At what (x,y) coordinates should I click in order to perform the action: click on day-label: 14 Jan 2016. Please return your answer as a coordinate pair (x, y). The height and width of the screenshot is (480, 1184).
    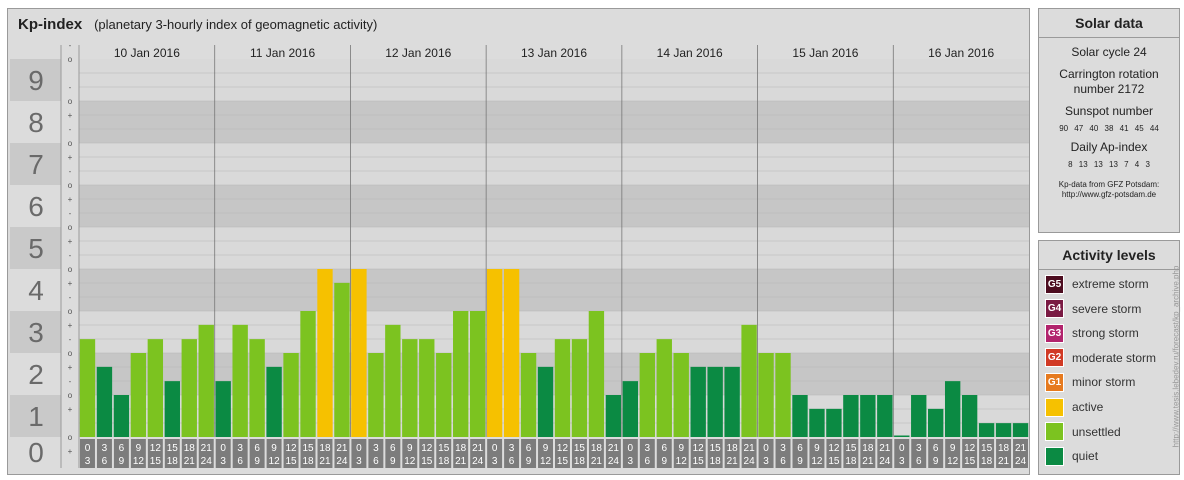
    Looking at the image, I should click on (690, 53).